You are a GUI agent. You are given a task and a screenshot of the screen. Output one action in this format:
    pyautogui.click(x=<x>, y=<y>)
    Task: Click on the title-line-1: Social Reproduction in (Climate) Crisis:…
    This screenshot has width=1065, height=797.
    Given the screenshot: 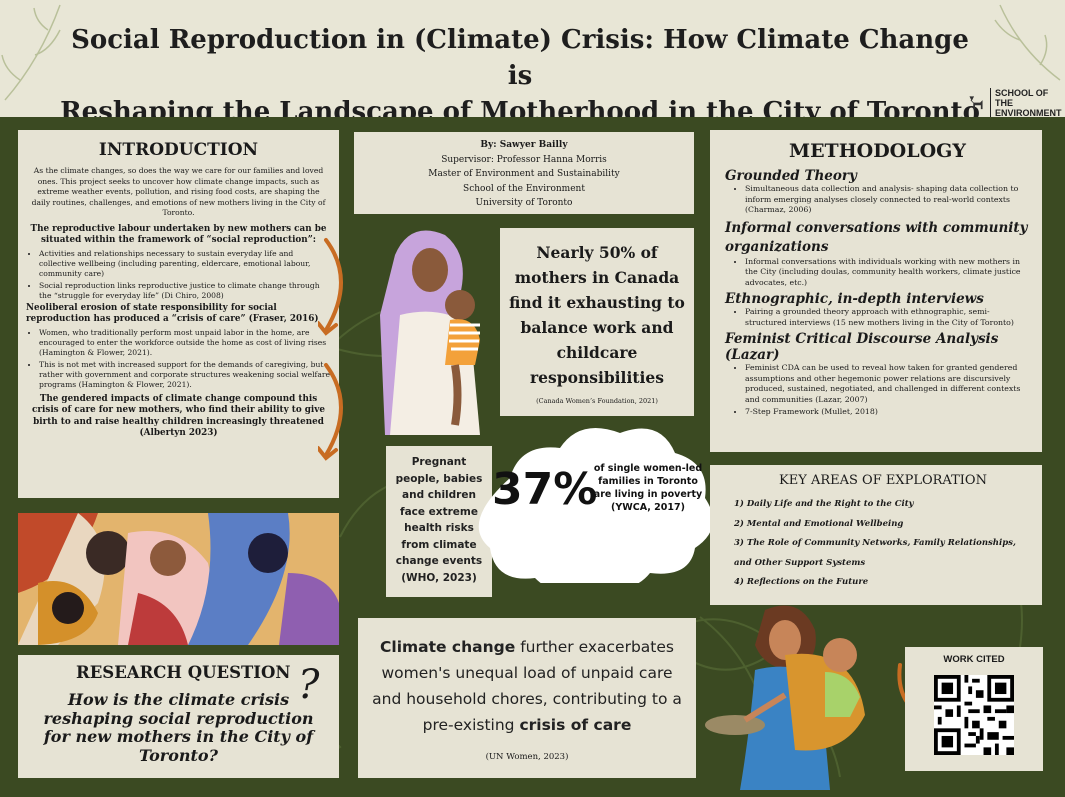 What is the action you would take?
    pyautogui.click(x=520, y=58)
    